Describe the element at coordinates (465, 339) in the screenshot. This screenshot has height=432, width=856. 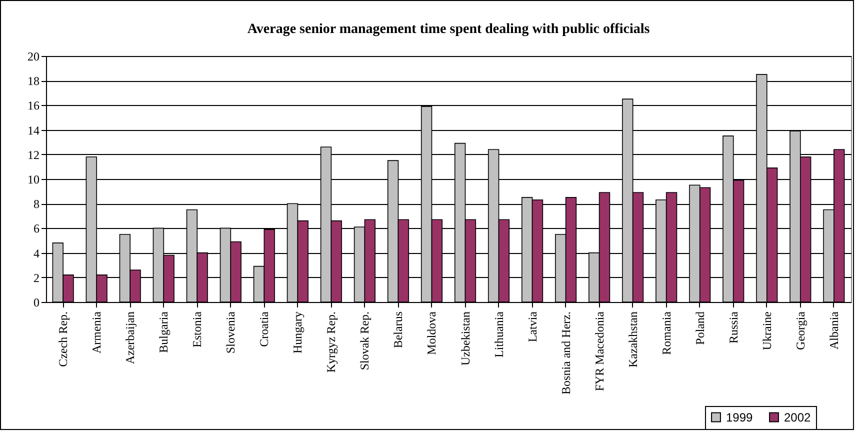
I see `x-tick-label: Uzbekistan` at that location.